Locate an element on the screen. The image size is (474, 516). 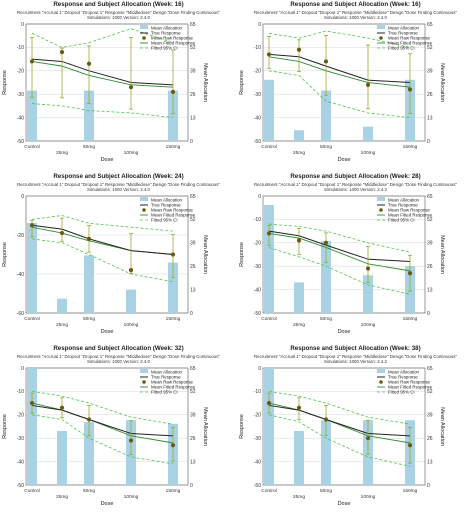
x-tick-label: 150mg is located at coordinates (173, 319).